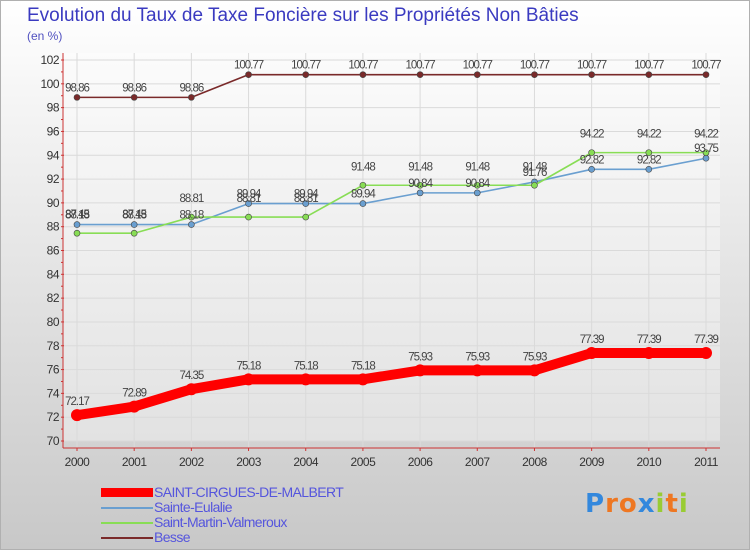 The height and width of the screenshot is (550, 750). What do you see at coordinates (672, 504) in the screenshot?
I see `logo-letter: t` at bounding box center [672, 504].